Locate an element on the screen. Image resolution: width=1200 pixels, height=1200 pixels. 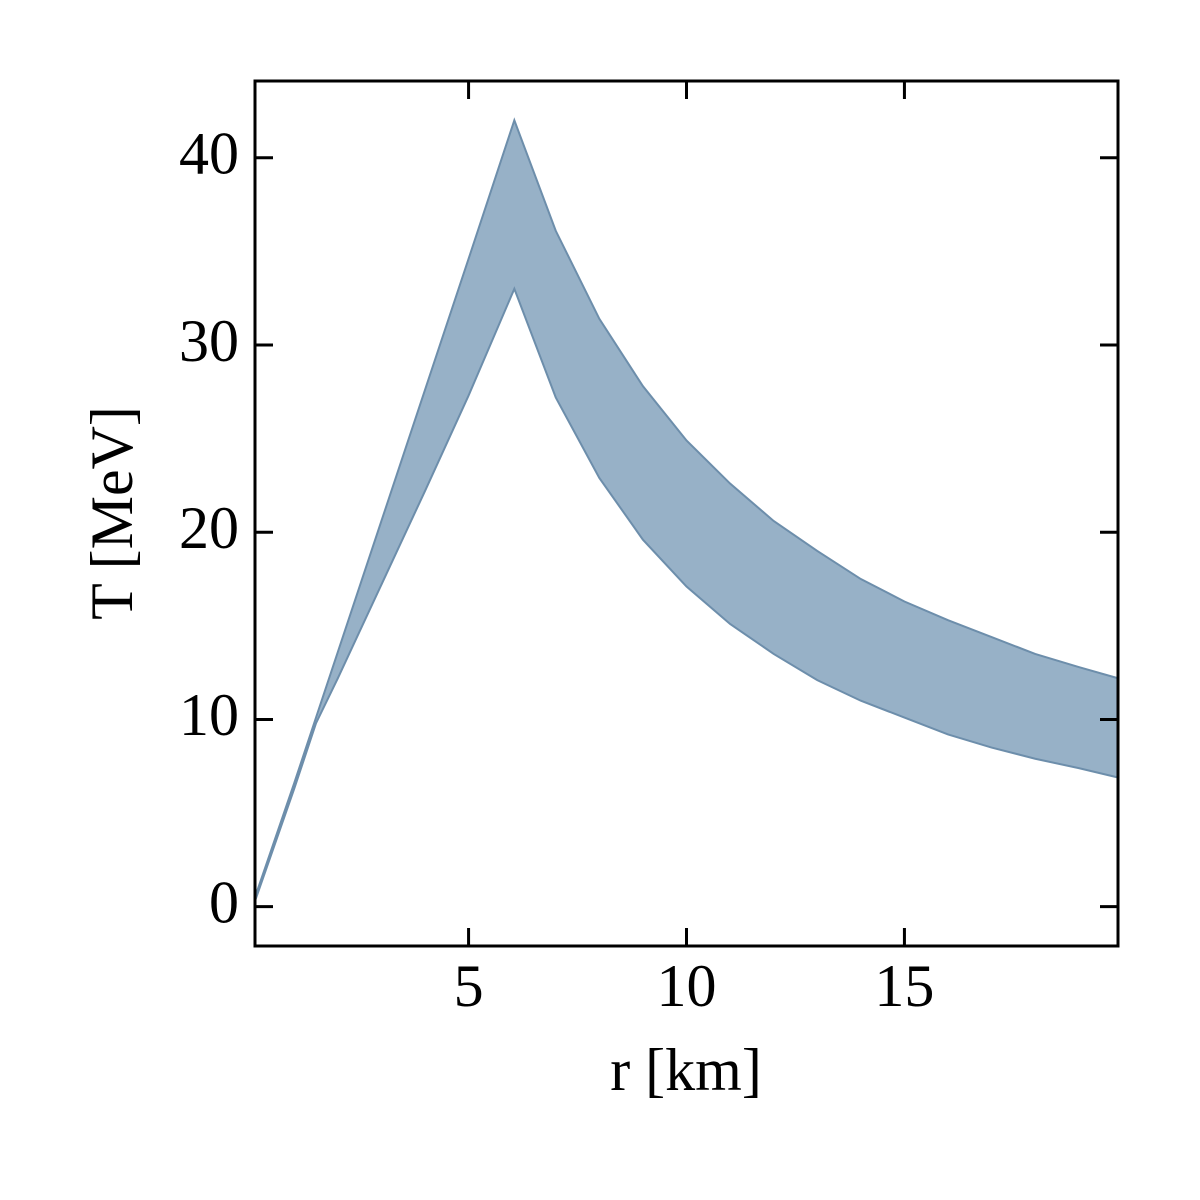
y-axis-label: T [MeV] is located at coordinates (112, 513).